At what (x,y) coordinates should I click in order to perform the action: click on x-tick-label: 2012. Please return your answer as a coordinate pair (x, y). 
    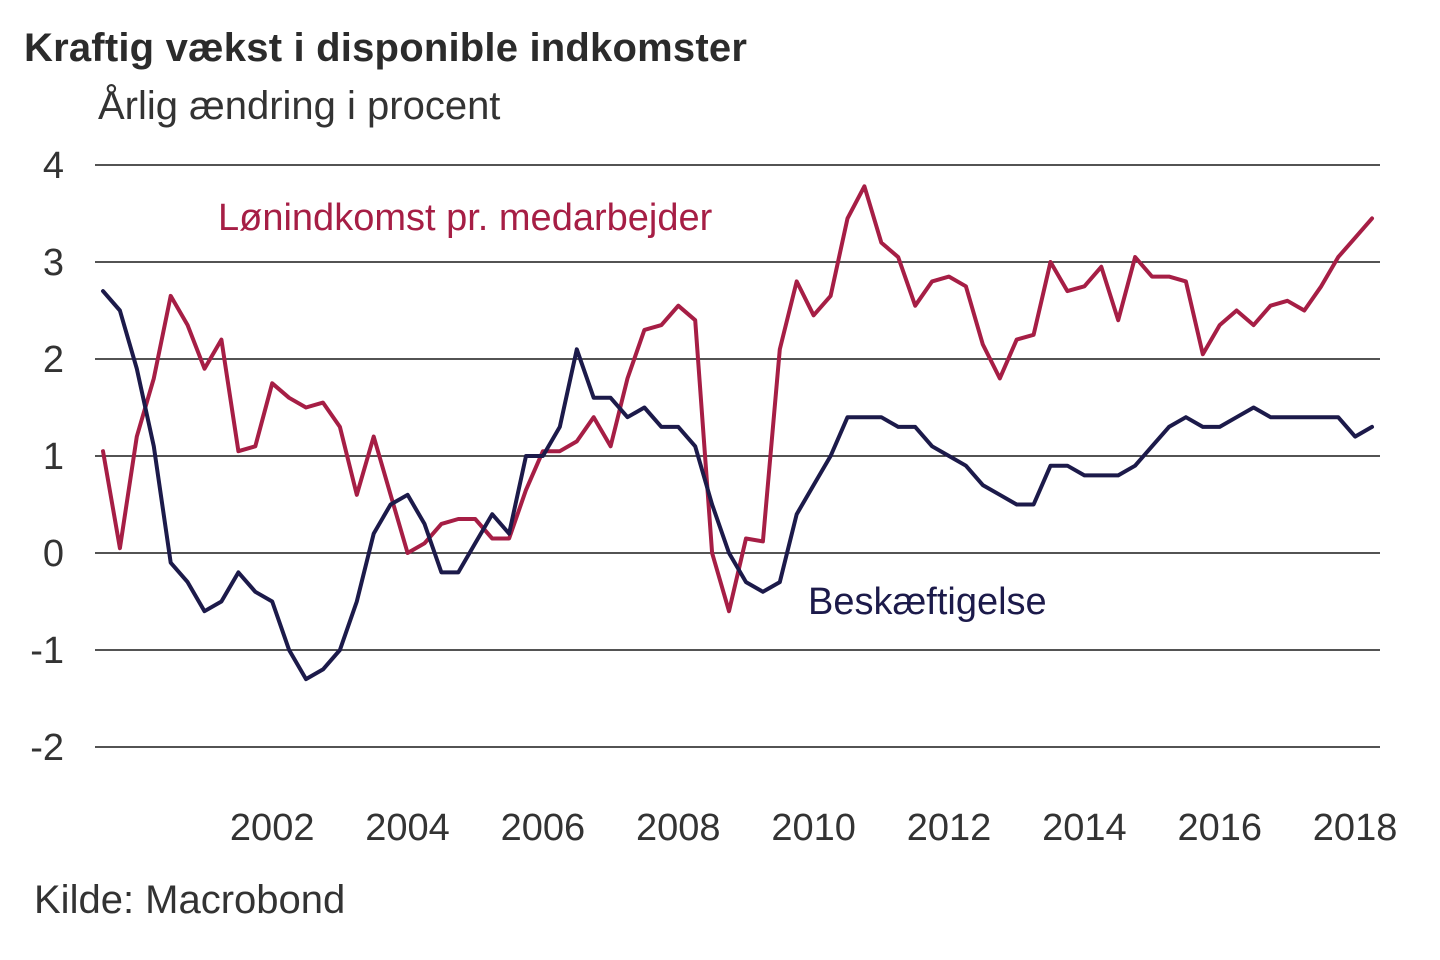
    Looking at the image, I should click on (949, 828).